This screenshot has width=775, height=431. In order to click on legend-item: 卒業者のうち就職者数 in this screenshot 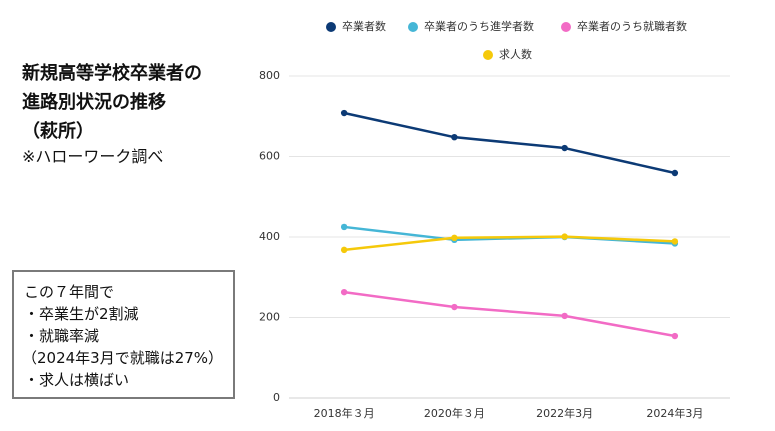, I will do `click(624, 26)`.